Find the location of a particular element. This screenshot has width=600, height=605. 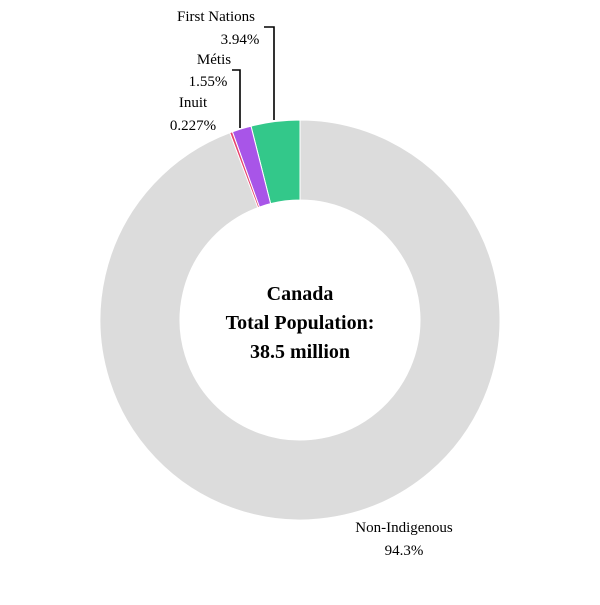

center-subtitle: Total Population: is located at coordinates (300, 323).